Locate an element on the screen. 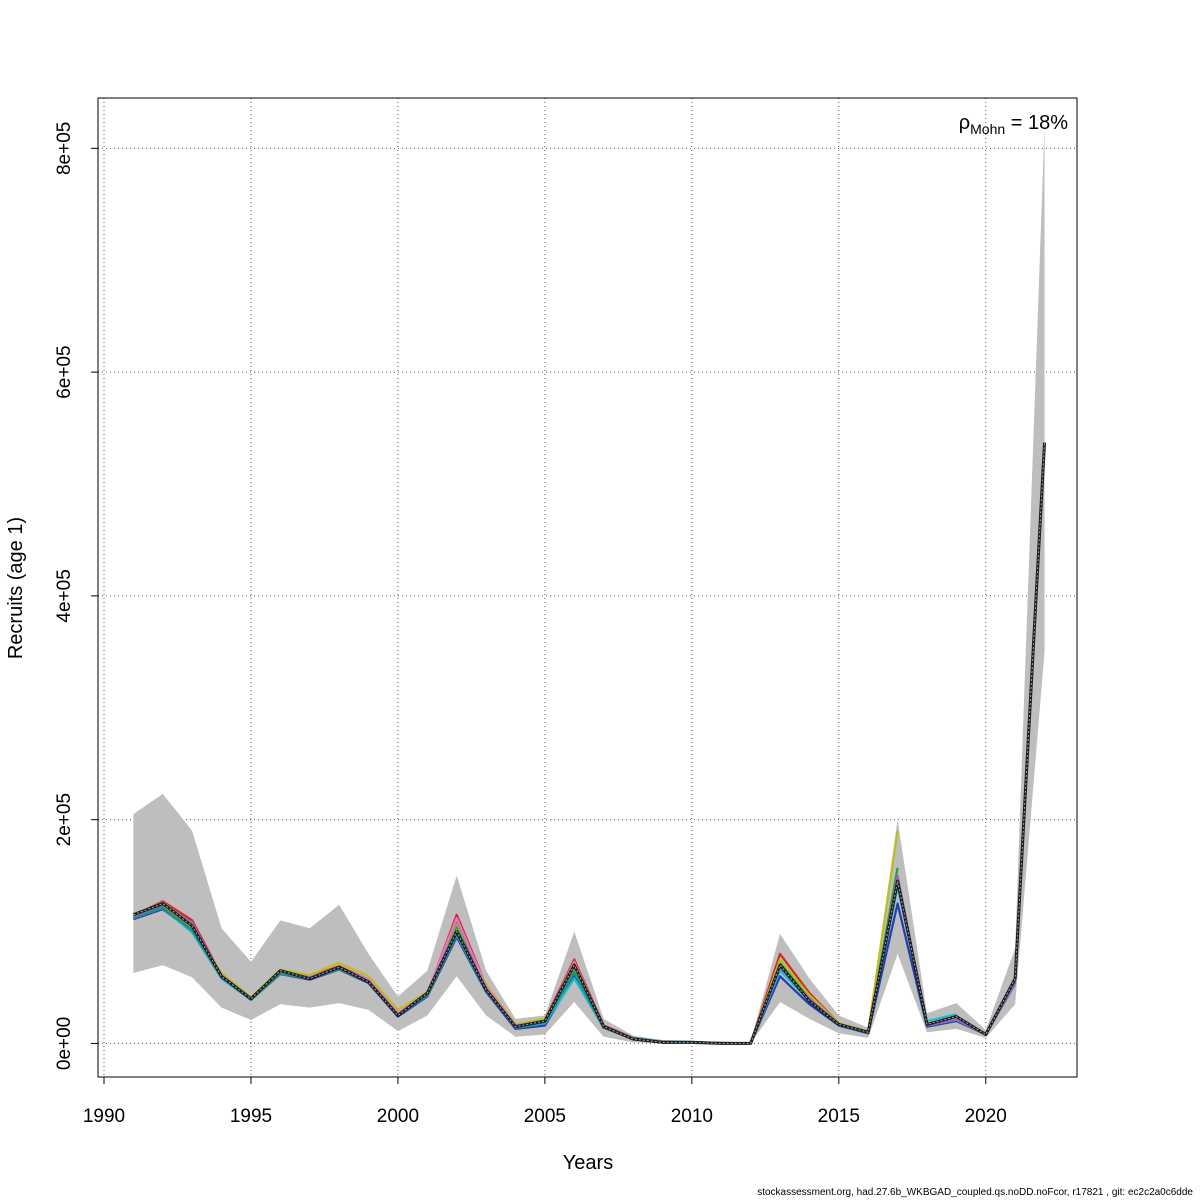 This screenshot has height=1200, width=1200. y-tick-label: 4e+05 is located at coordinates (64, 595).